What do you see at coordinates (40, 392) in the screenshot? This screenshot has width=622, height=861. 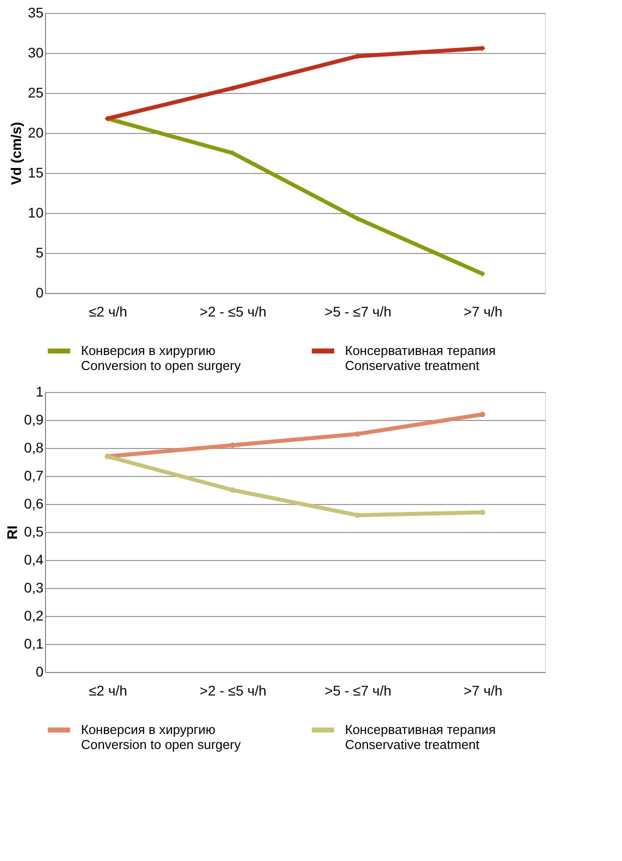 I see `y-tick-label: 1` at bounding box center [40, 392].